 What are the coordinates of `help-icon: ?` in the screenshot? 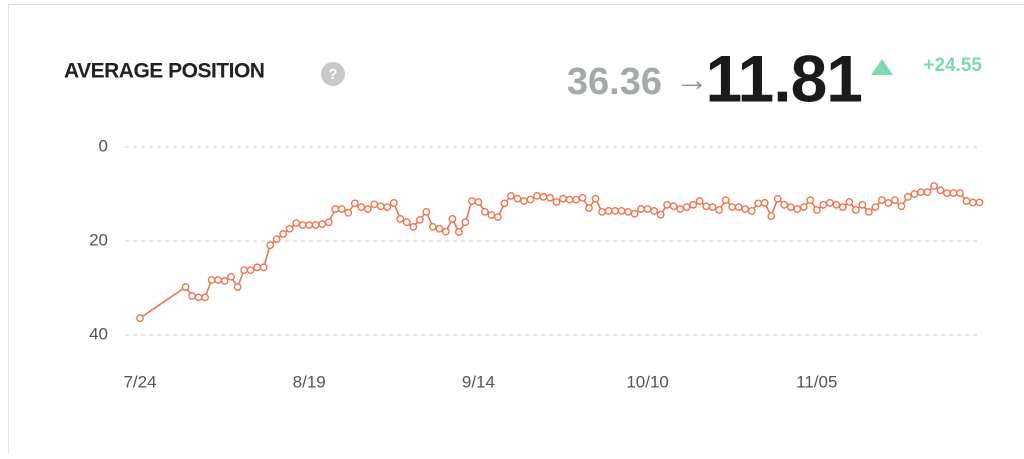 It's located at (332, 74).